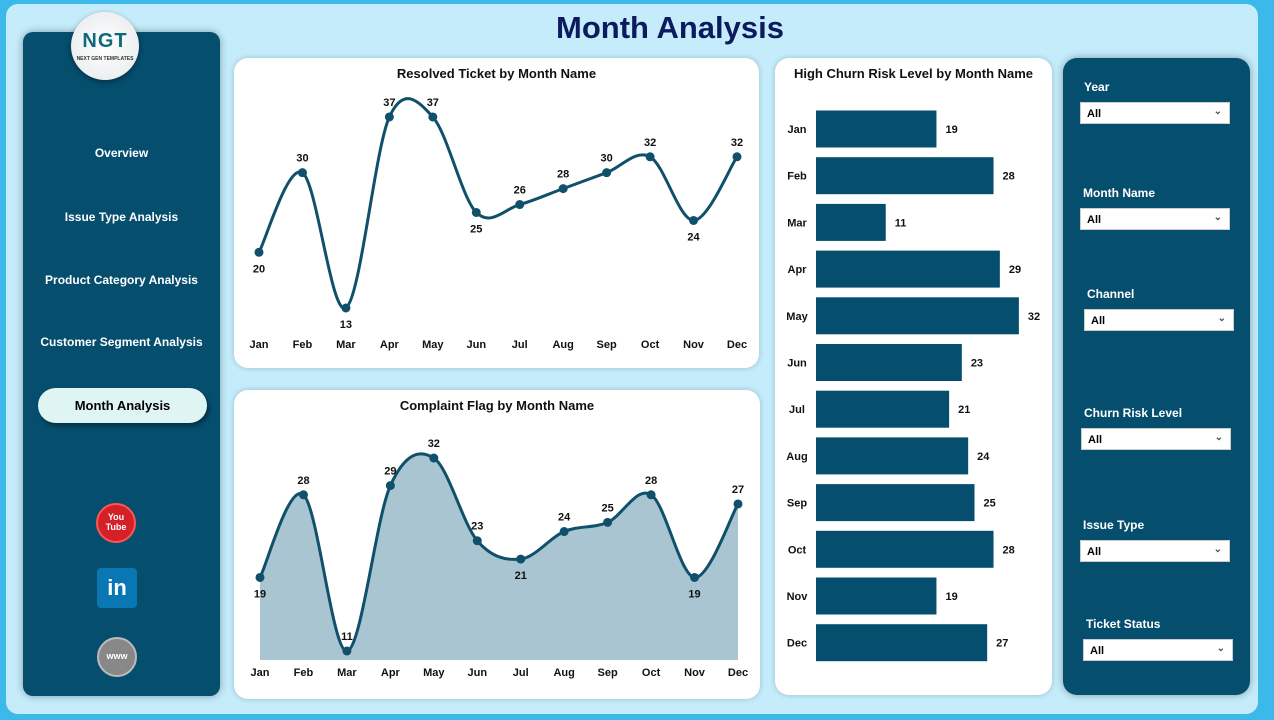 The height and width of the screenshot is (720, 1274). Describe the element at coordinates (121, 280) in the screenshot. I see `sidebar-item-product-category: Product Category Analysis` at that location.